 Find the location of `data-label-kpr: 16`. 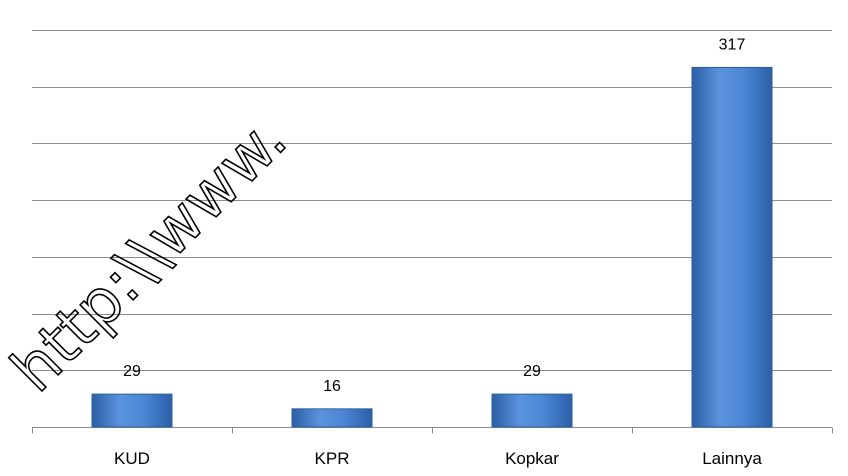

data-label-kpr: 16 is located at coordinates (332, 386).